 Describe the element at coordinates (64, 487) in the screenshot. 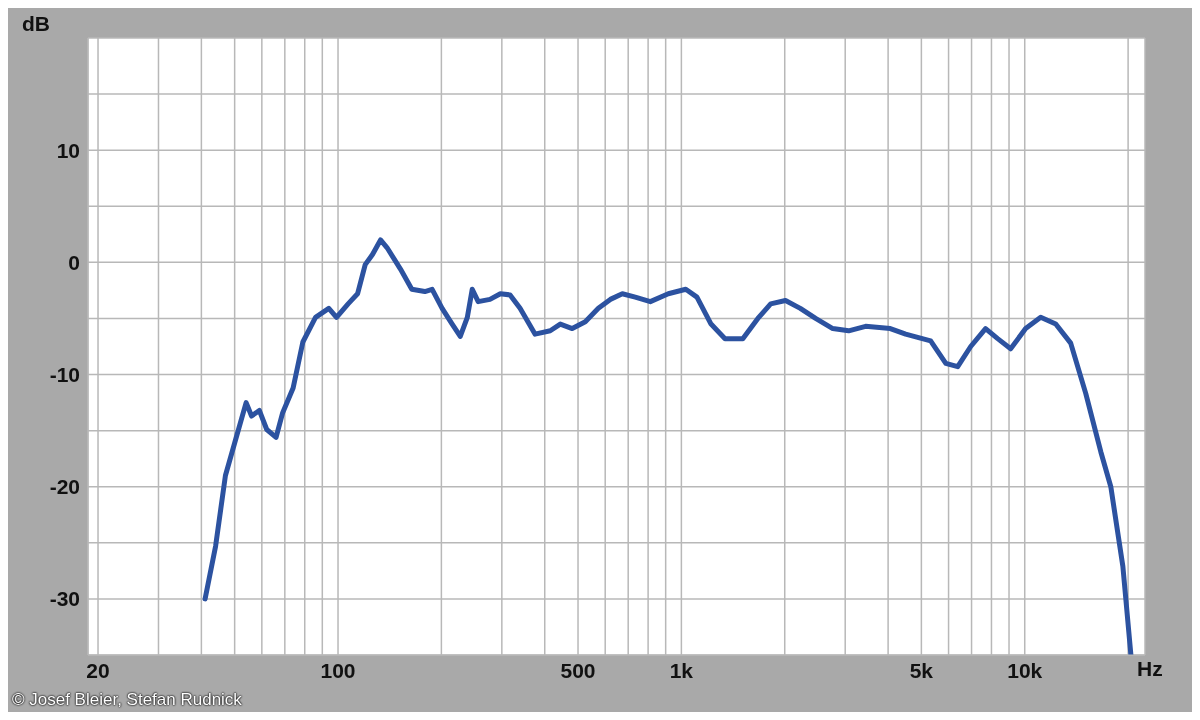

I see `y-tick-label: -20` at that location.